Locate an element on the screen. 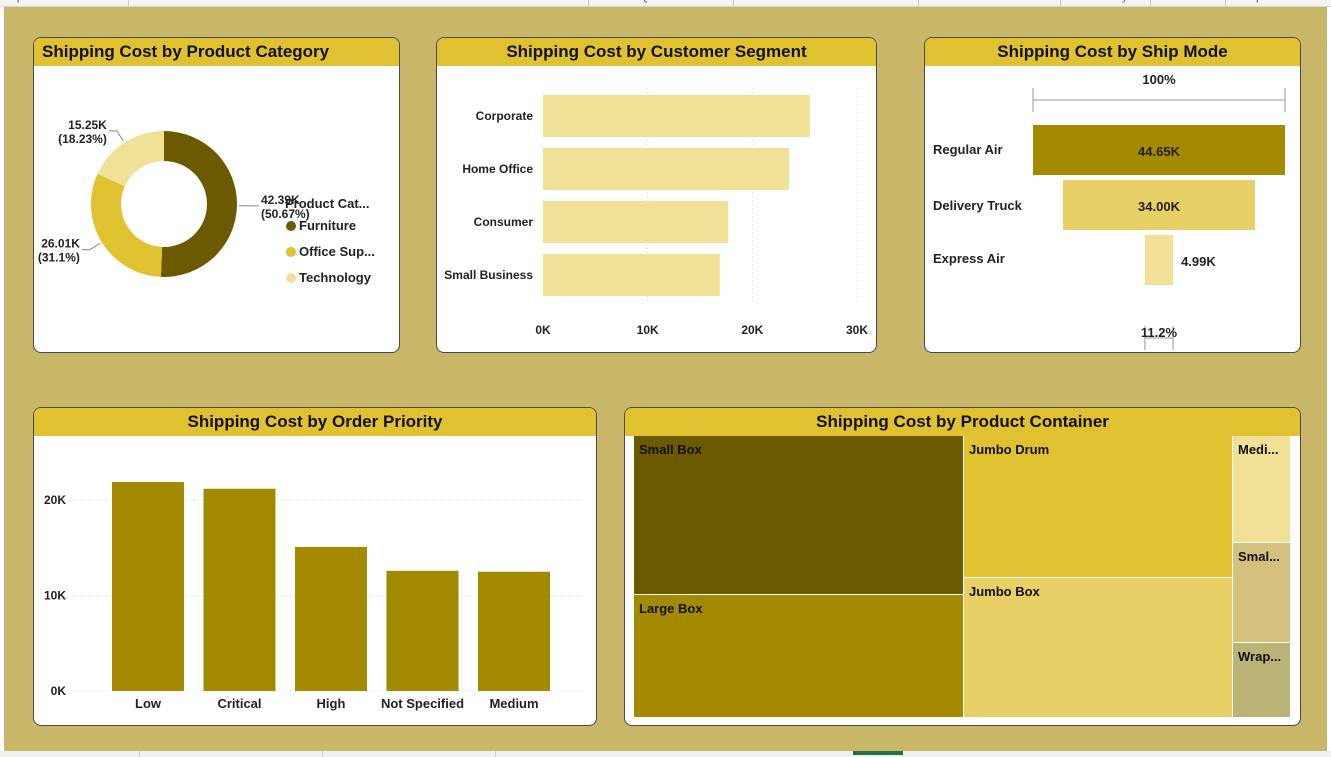 This screenshot has height=757, width=1331. segment-x-tick-3: 30K is located at coordinates (857, 330).